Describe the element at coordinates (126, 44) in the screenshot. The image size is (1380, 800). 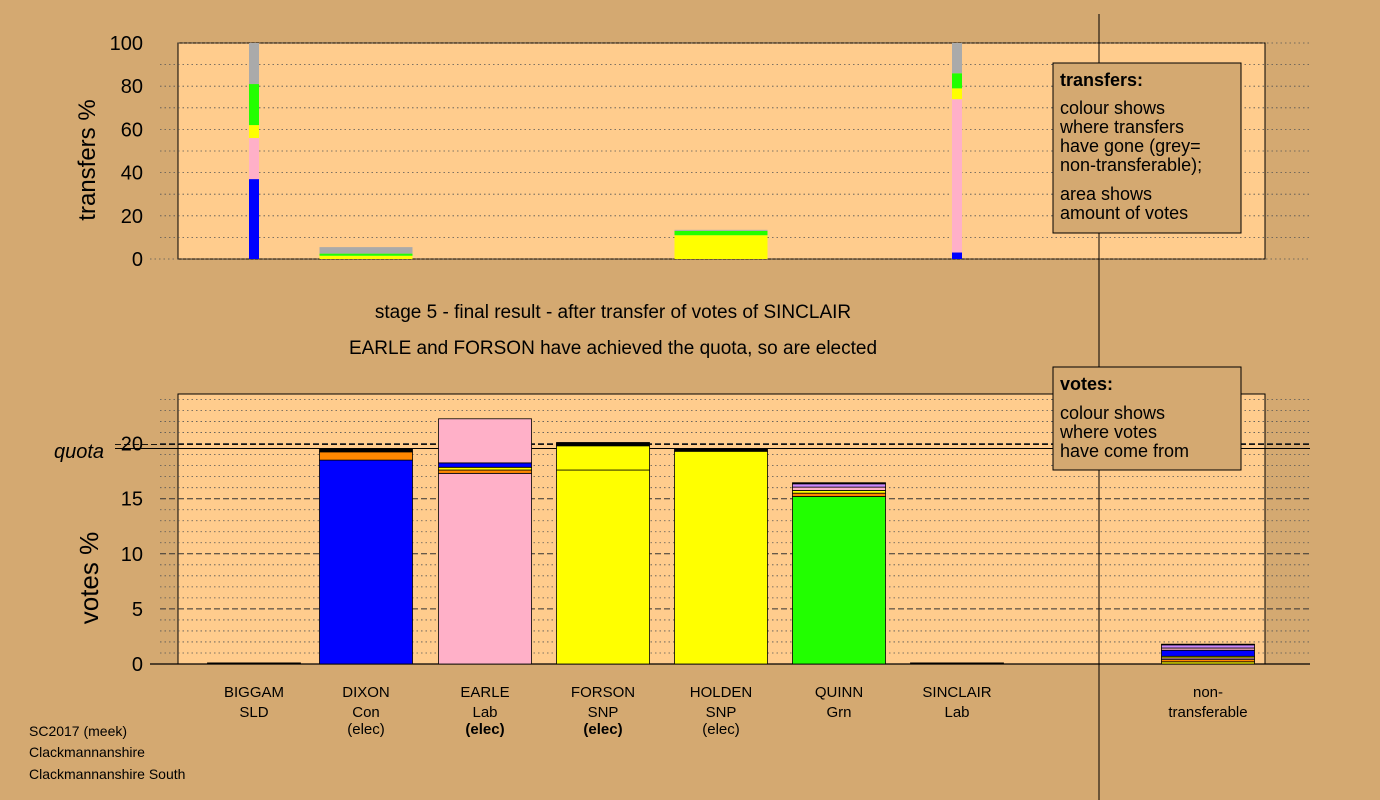
I see `y-tick-label: 100` at that location.